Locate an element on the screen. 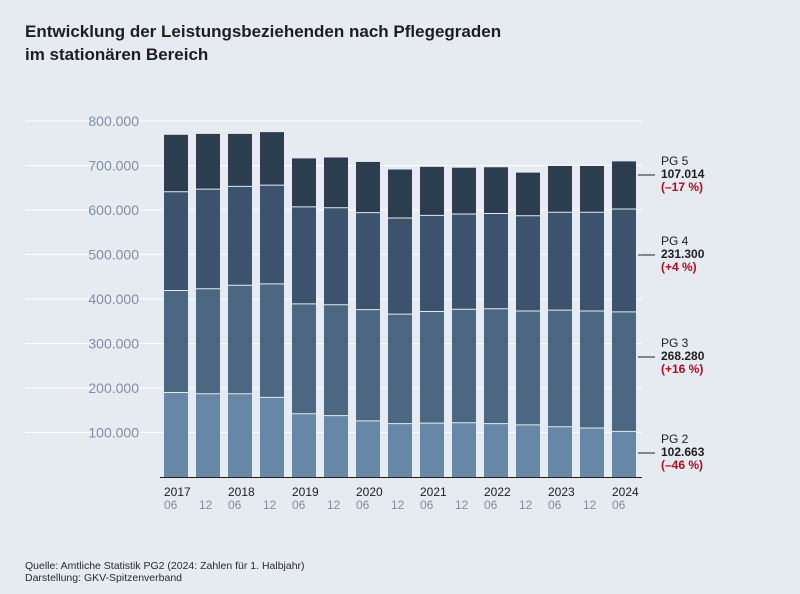 This screenshot has width=800, height=594. chart-title-line-2: im stationären Bereich is located at coordinates (117, 54).